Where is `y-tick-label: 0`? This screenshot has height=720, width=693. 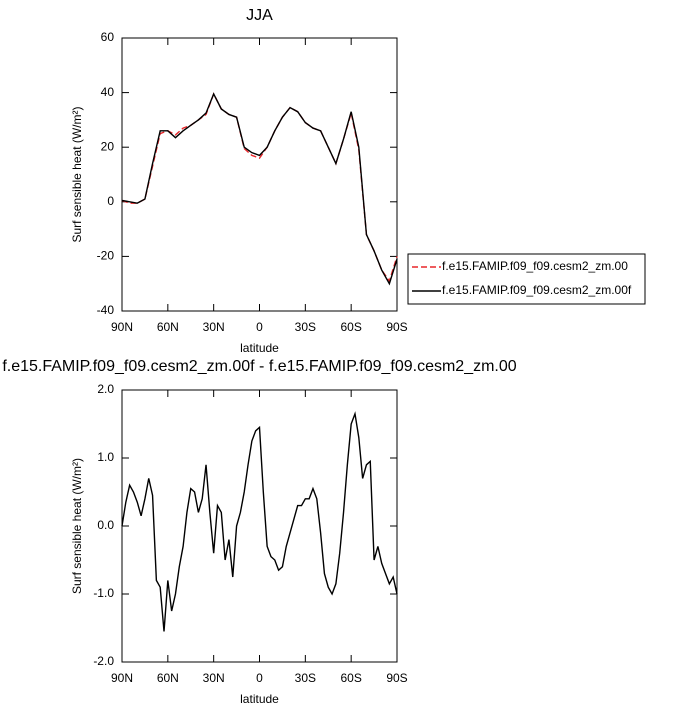 y-tick-label: 0 is located at coordinates (110, 201).